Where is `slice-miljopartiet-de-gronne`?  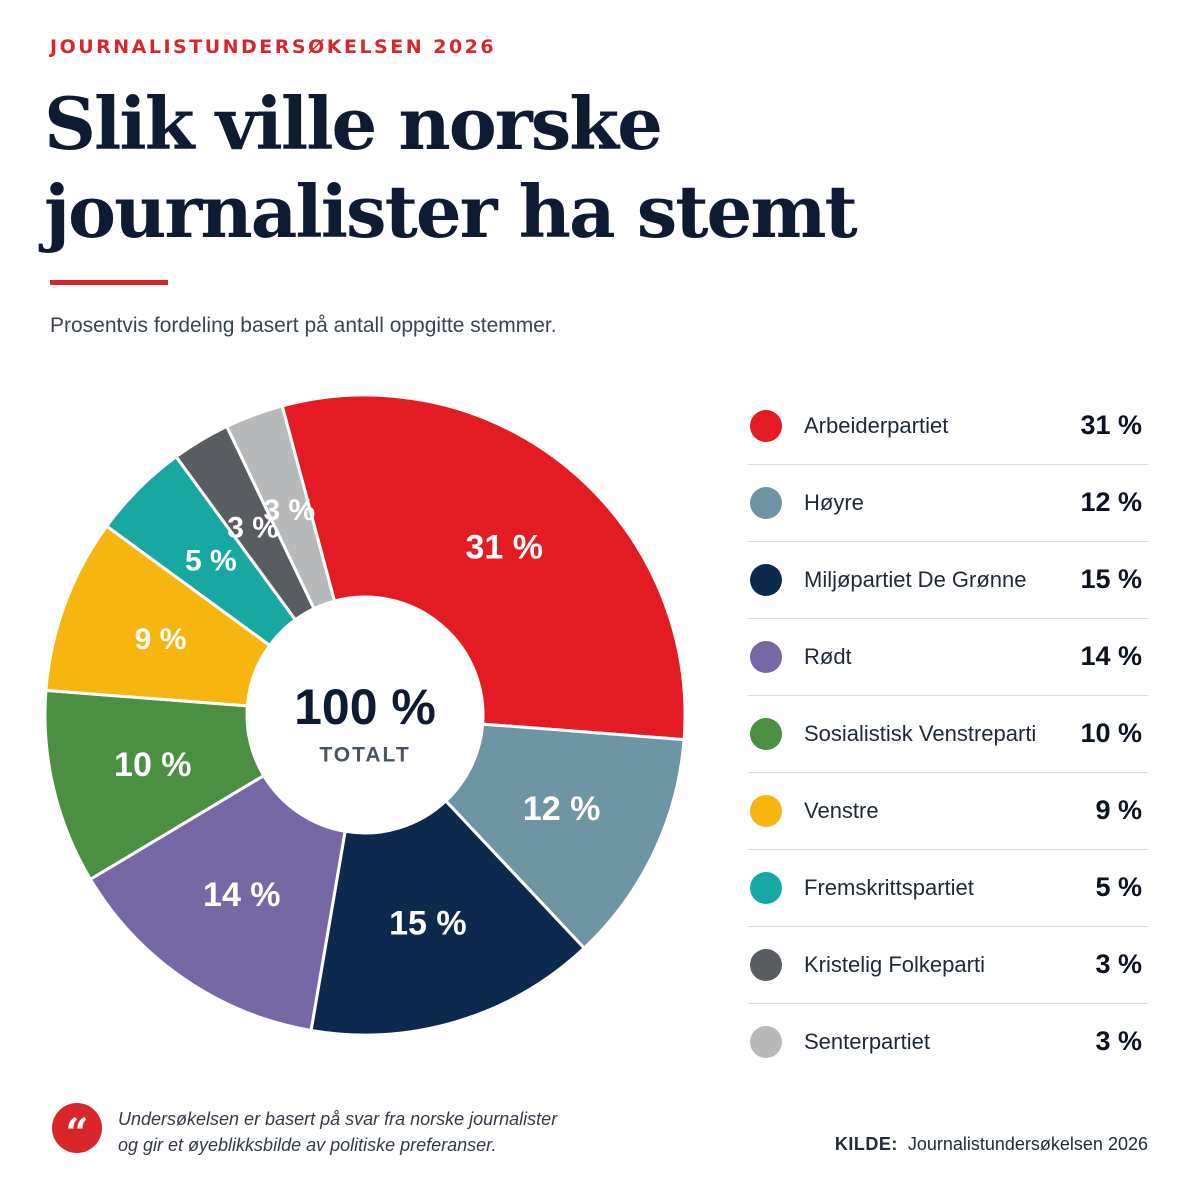
slice-miljopartiet-de-gronne is located at coordinates (448, 917).